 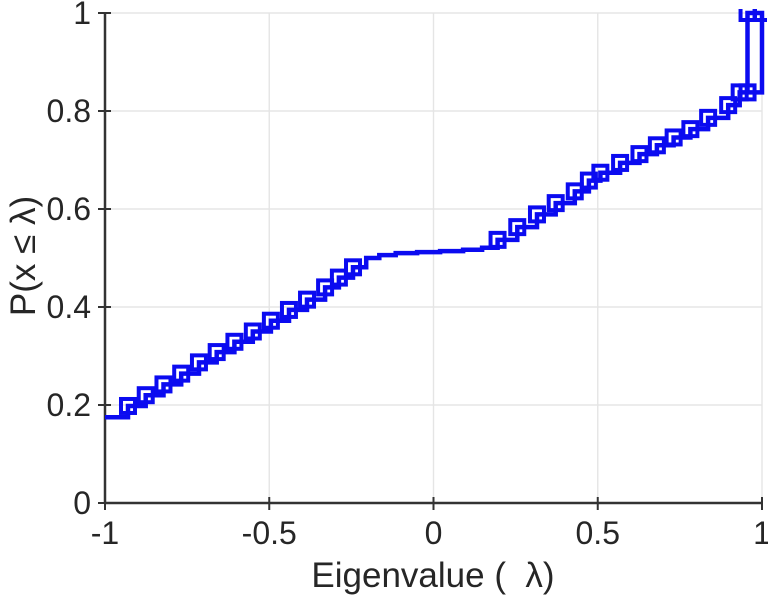 What do you see at coordinates (69, 209) in the screenshot?
I see `tick-label-y: 0.6` at bounding box center [69, 209].